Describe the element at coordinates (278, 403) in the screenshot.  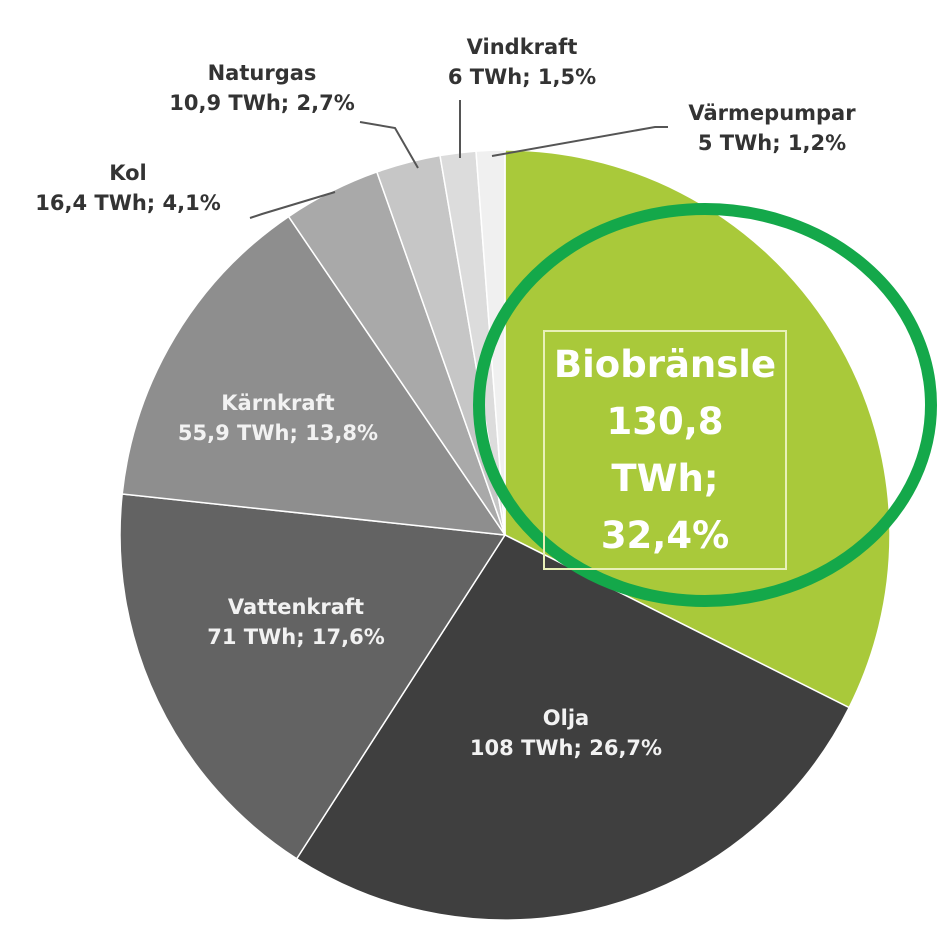
I see `category-label: Kärnkraft` at that location.